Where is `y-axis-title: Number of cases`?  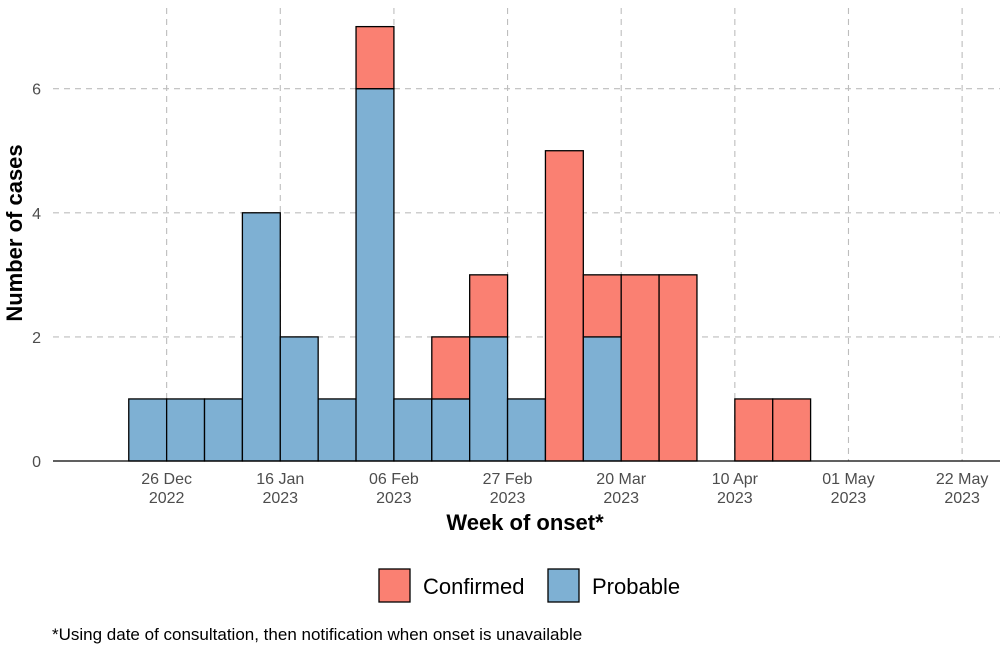 y-axis-title: Number of cases is located at coordinates (14, 232).